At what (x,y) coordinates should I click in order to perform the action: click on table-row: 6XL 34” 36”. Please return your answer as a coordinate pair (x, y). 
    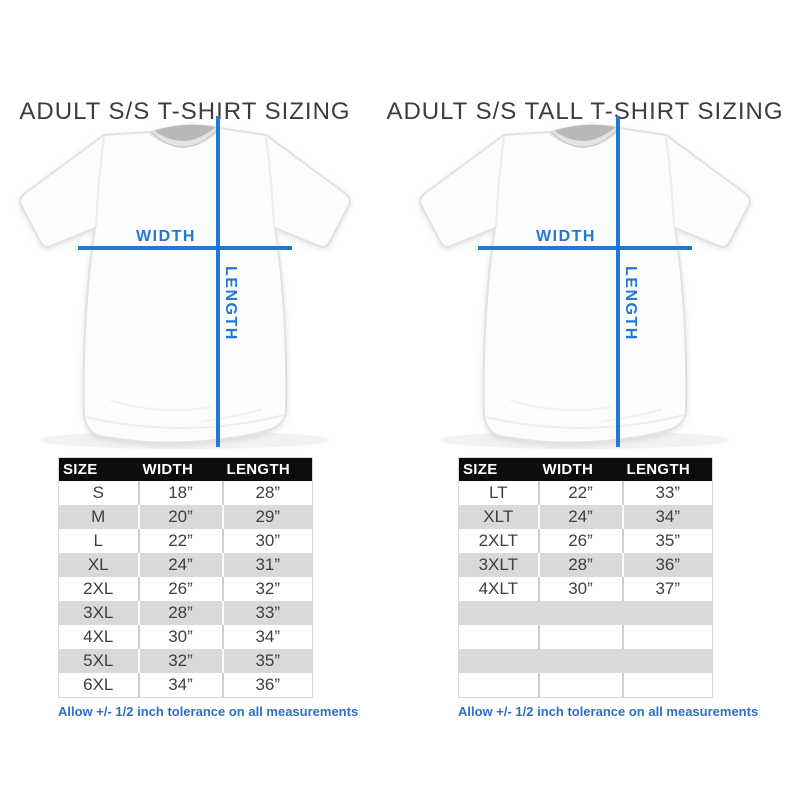
    Looking at the image, I should click on (185, 685).